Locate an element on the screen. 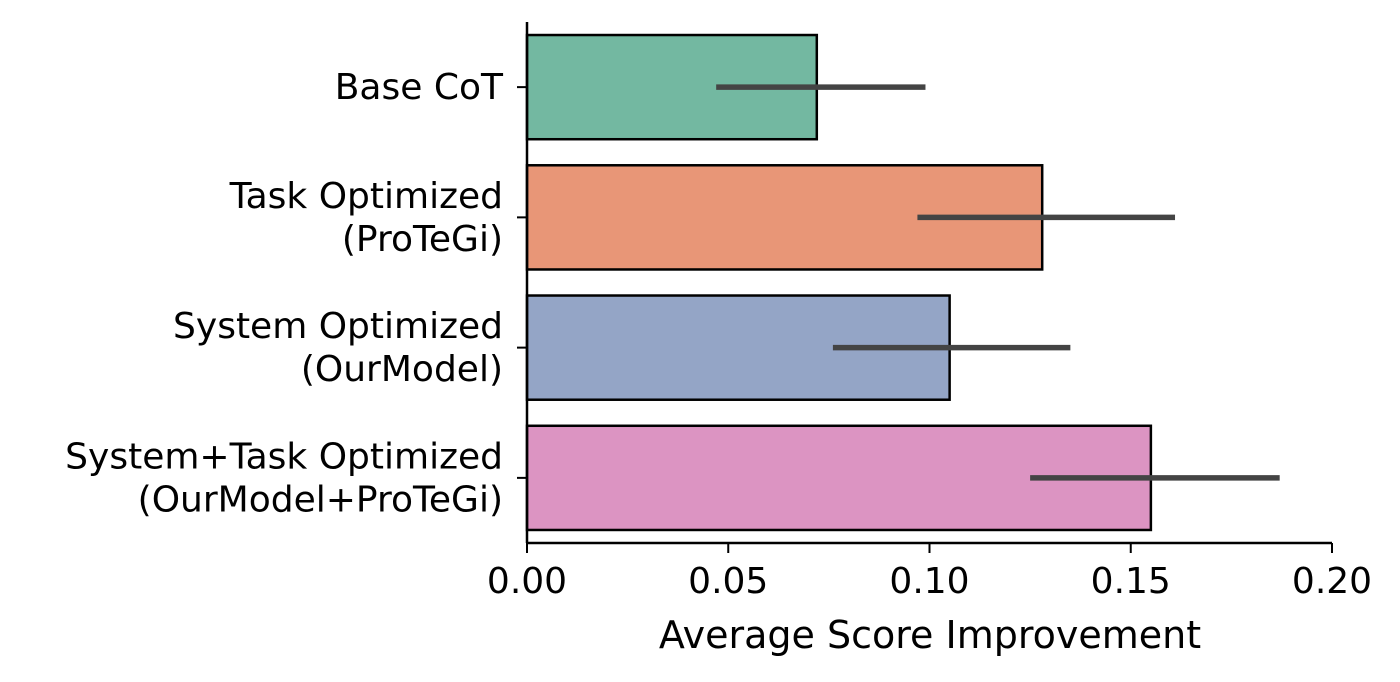 This screenshot has width=1400, height=682. category-label-line: System Optimized is located at coordinates (338, 326).